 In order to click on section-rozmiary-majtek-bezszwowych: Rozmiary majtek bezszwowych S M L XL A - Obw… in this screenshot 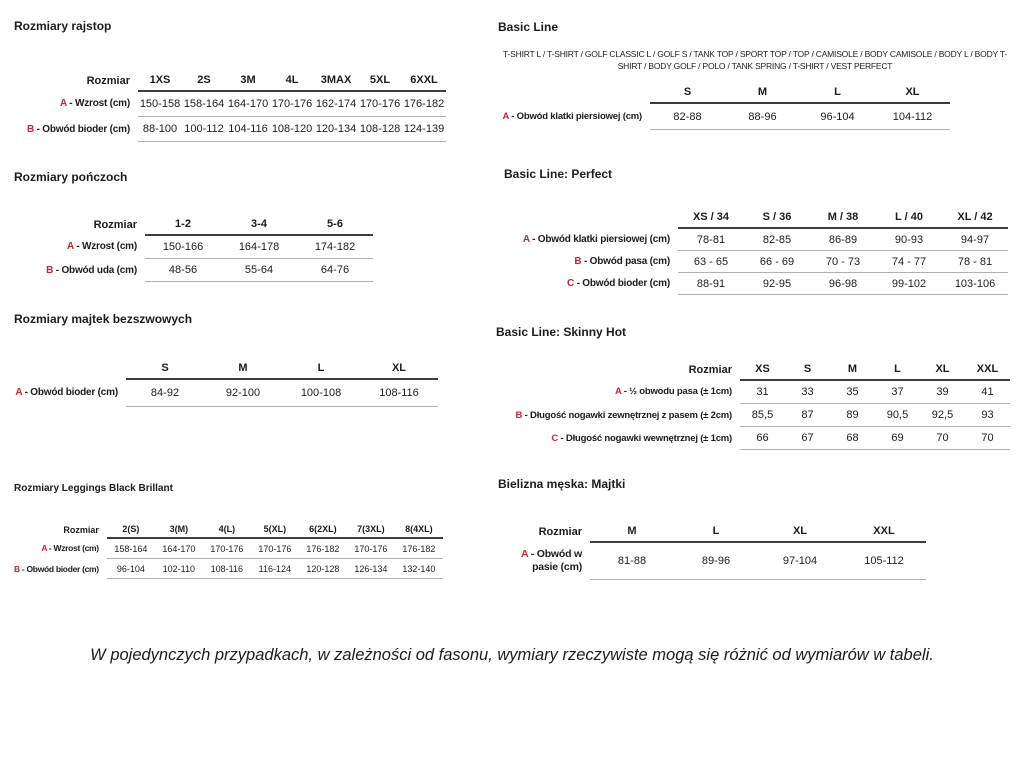, I will do `click(226, 359)`.